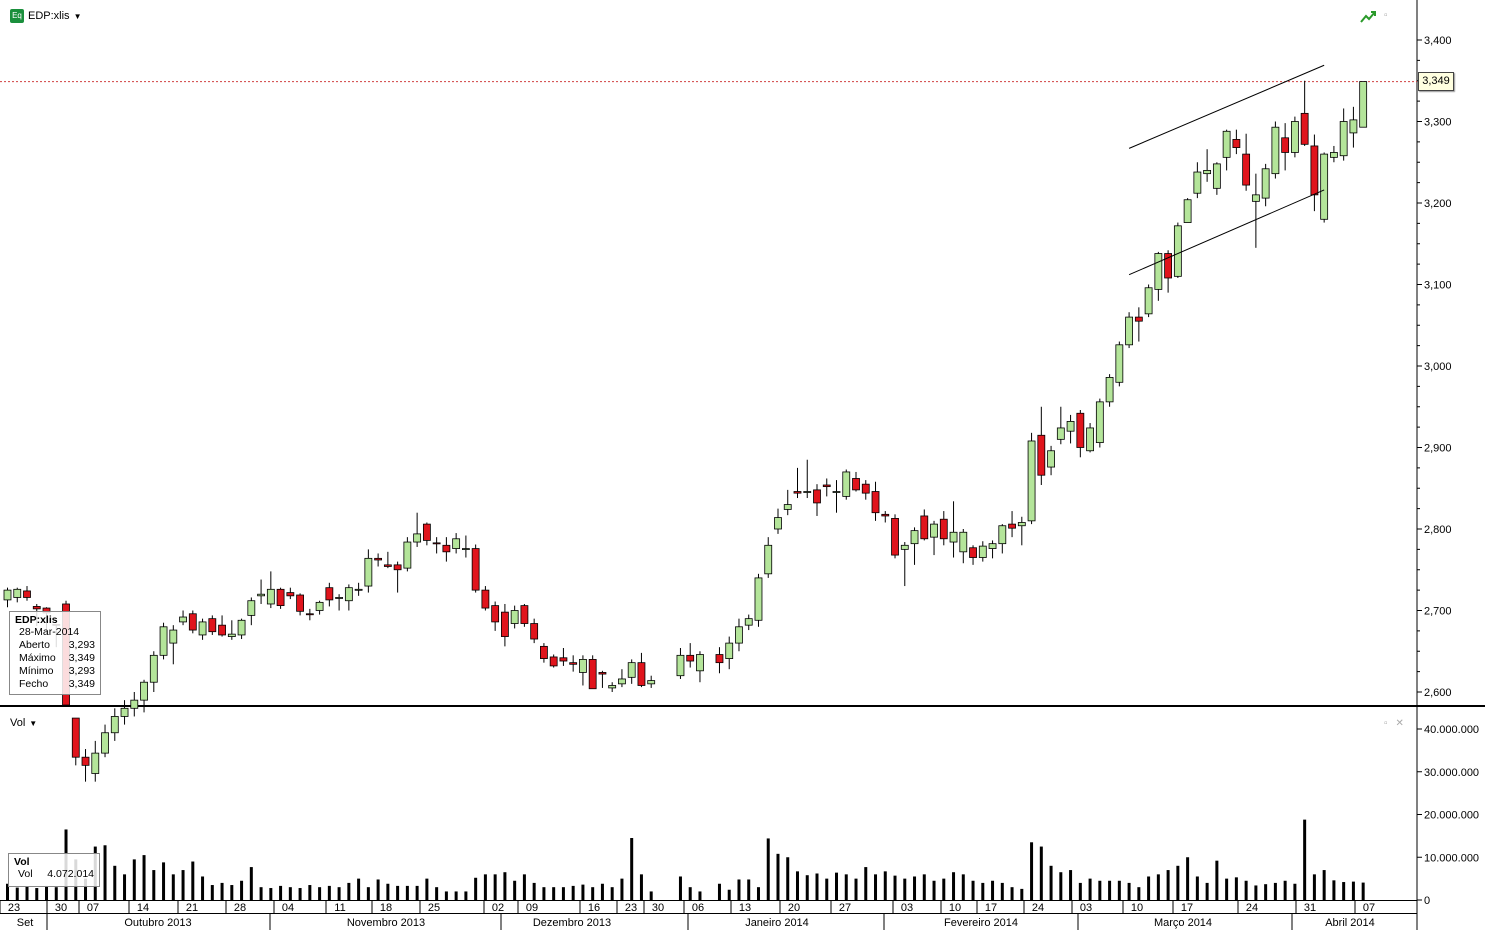  I want to click on vol-info-label: Vol, so click(25, 874).